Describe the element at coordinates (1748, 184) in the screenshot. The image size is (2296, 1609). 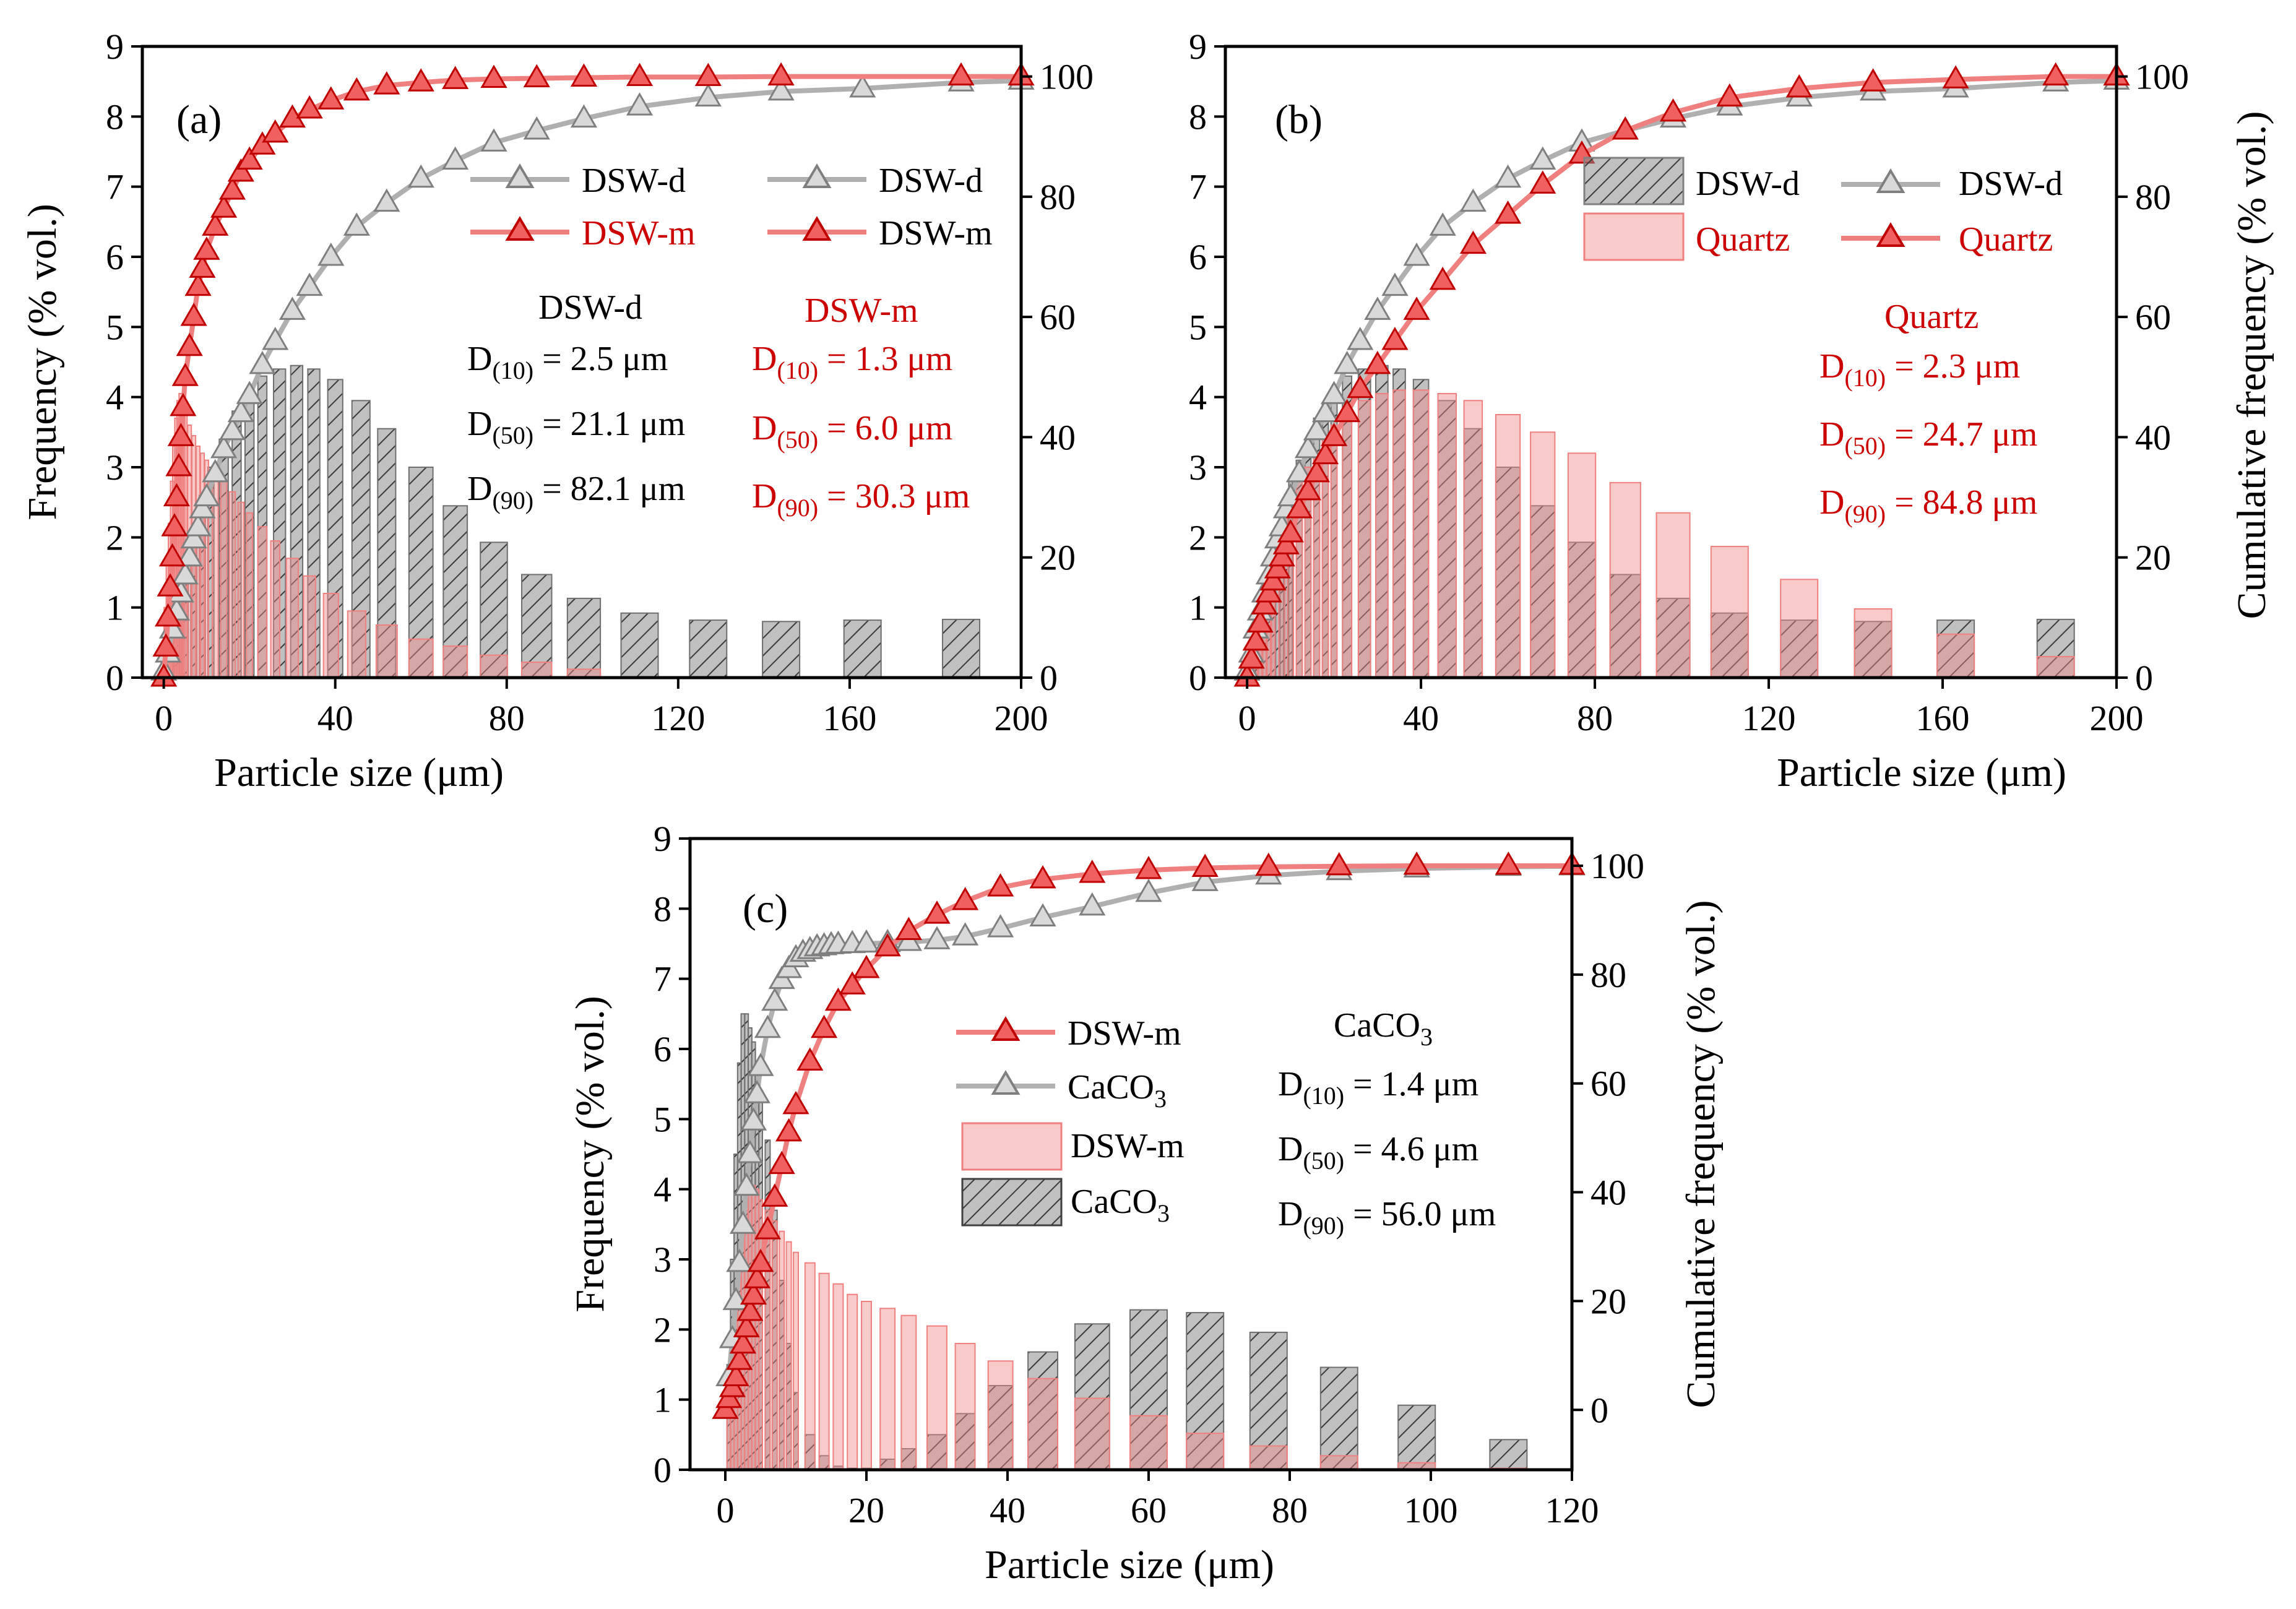
I see `legend-label-dsw-d: DSW-d` at that location.